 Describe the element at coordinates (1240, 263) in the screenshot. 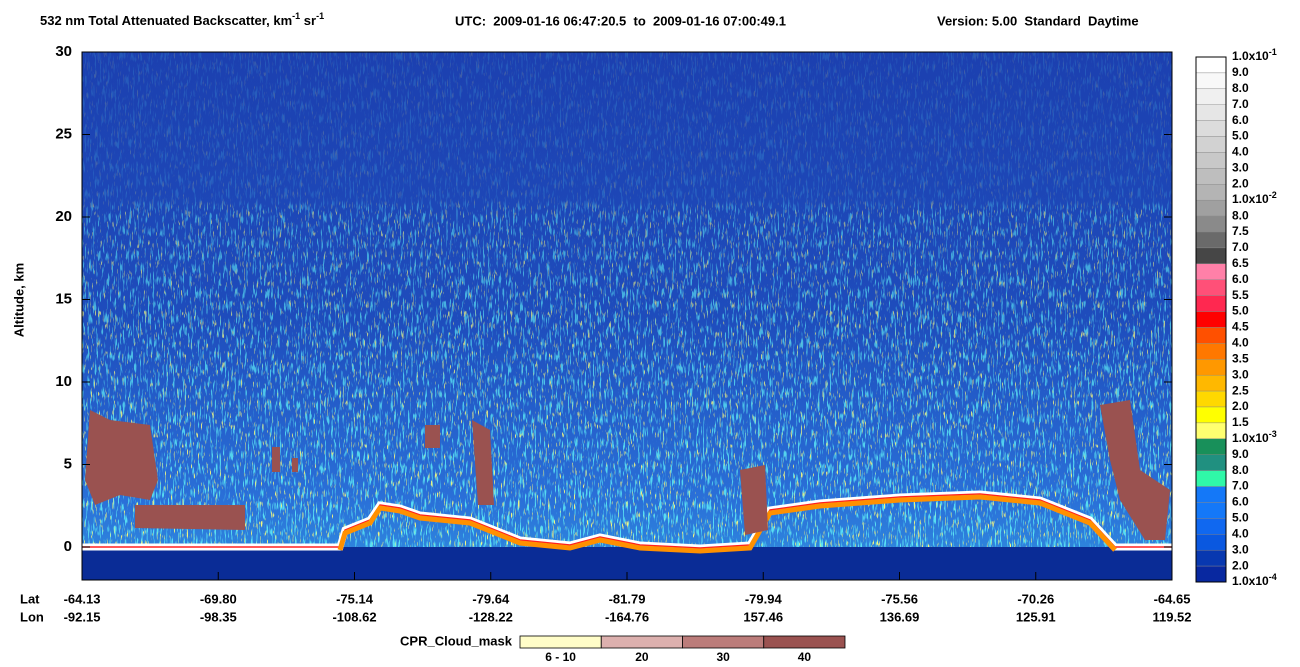

I see `colorbar-label: 6.5` at that location.